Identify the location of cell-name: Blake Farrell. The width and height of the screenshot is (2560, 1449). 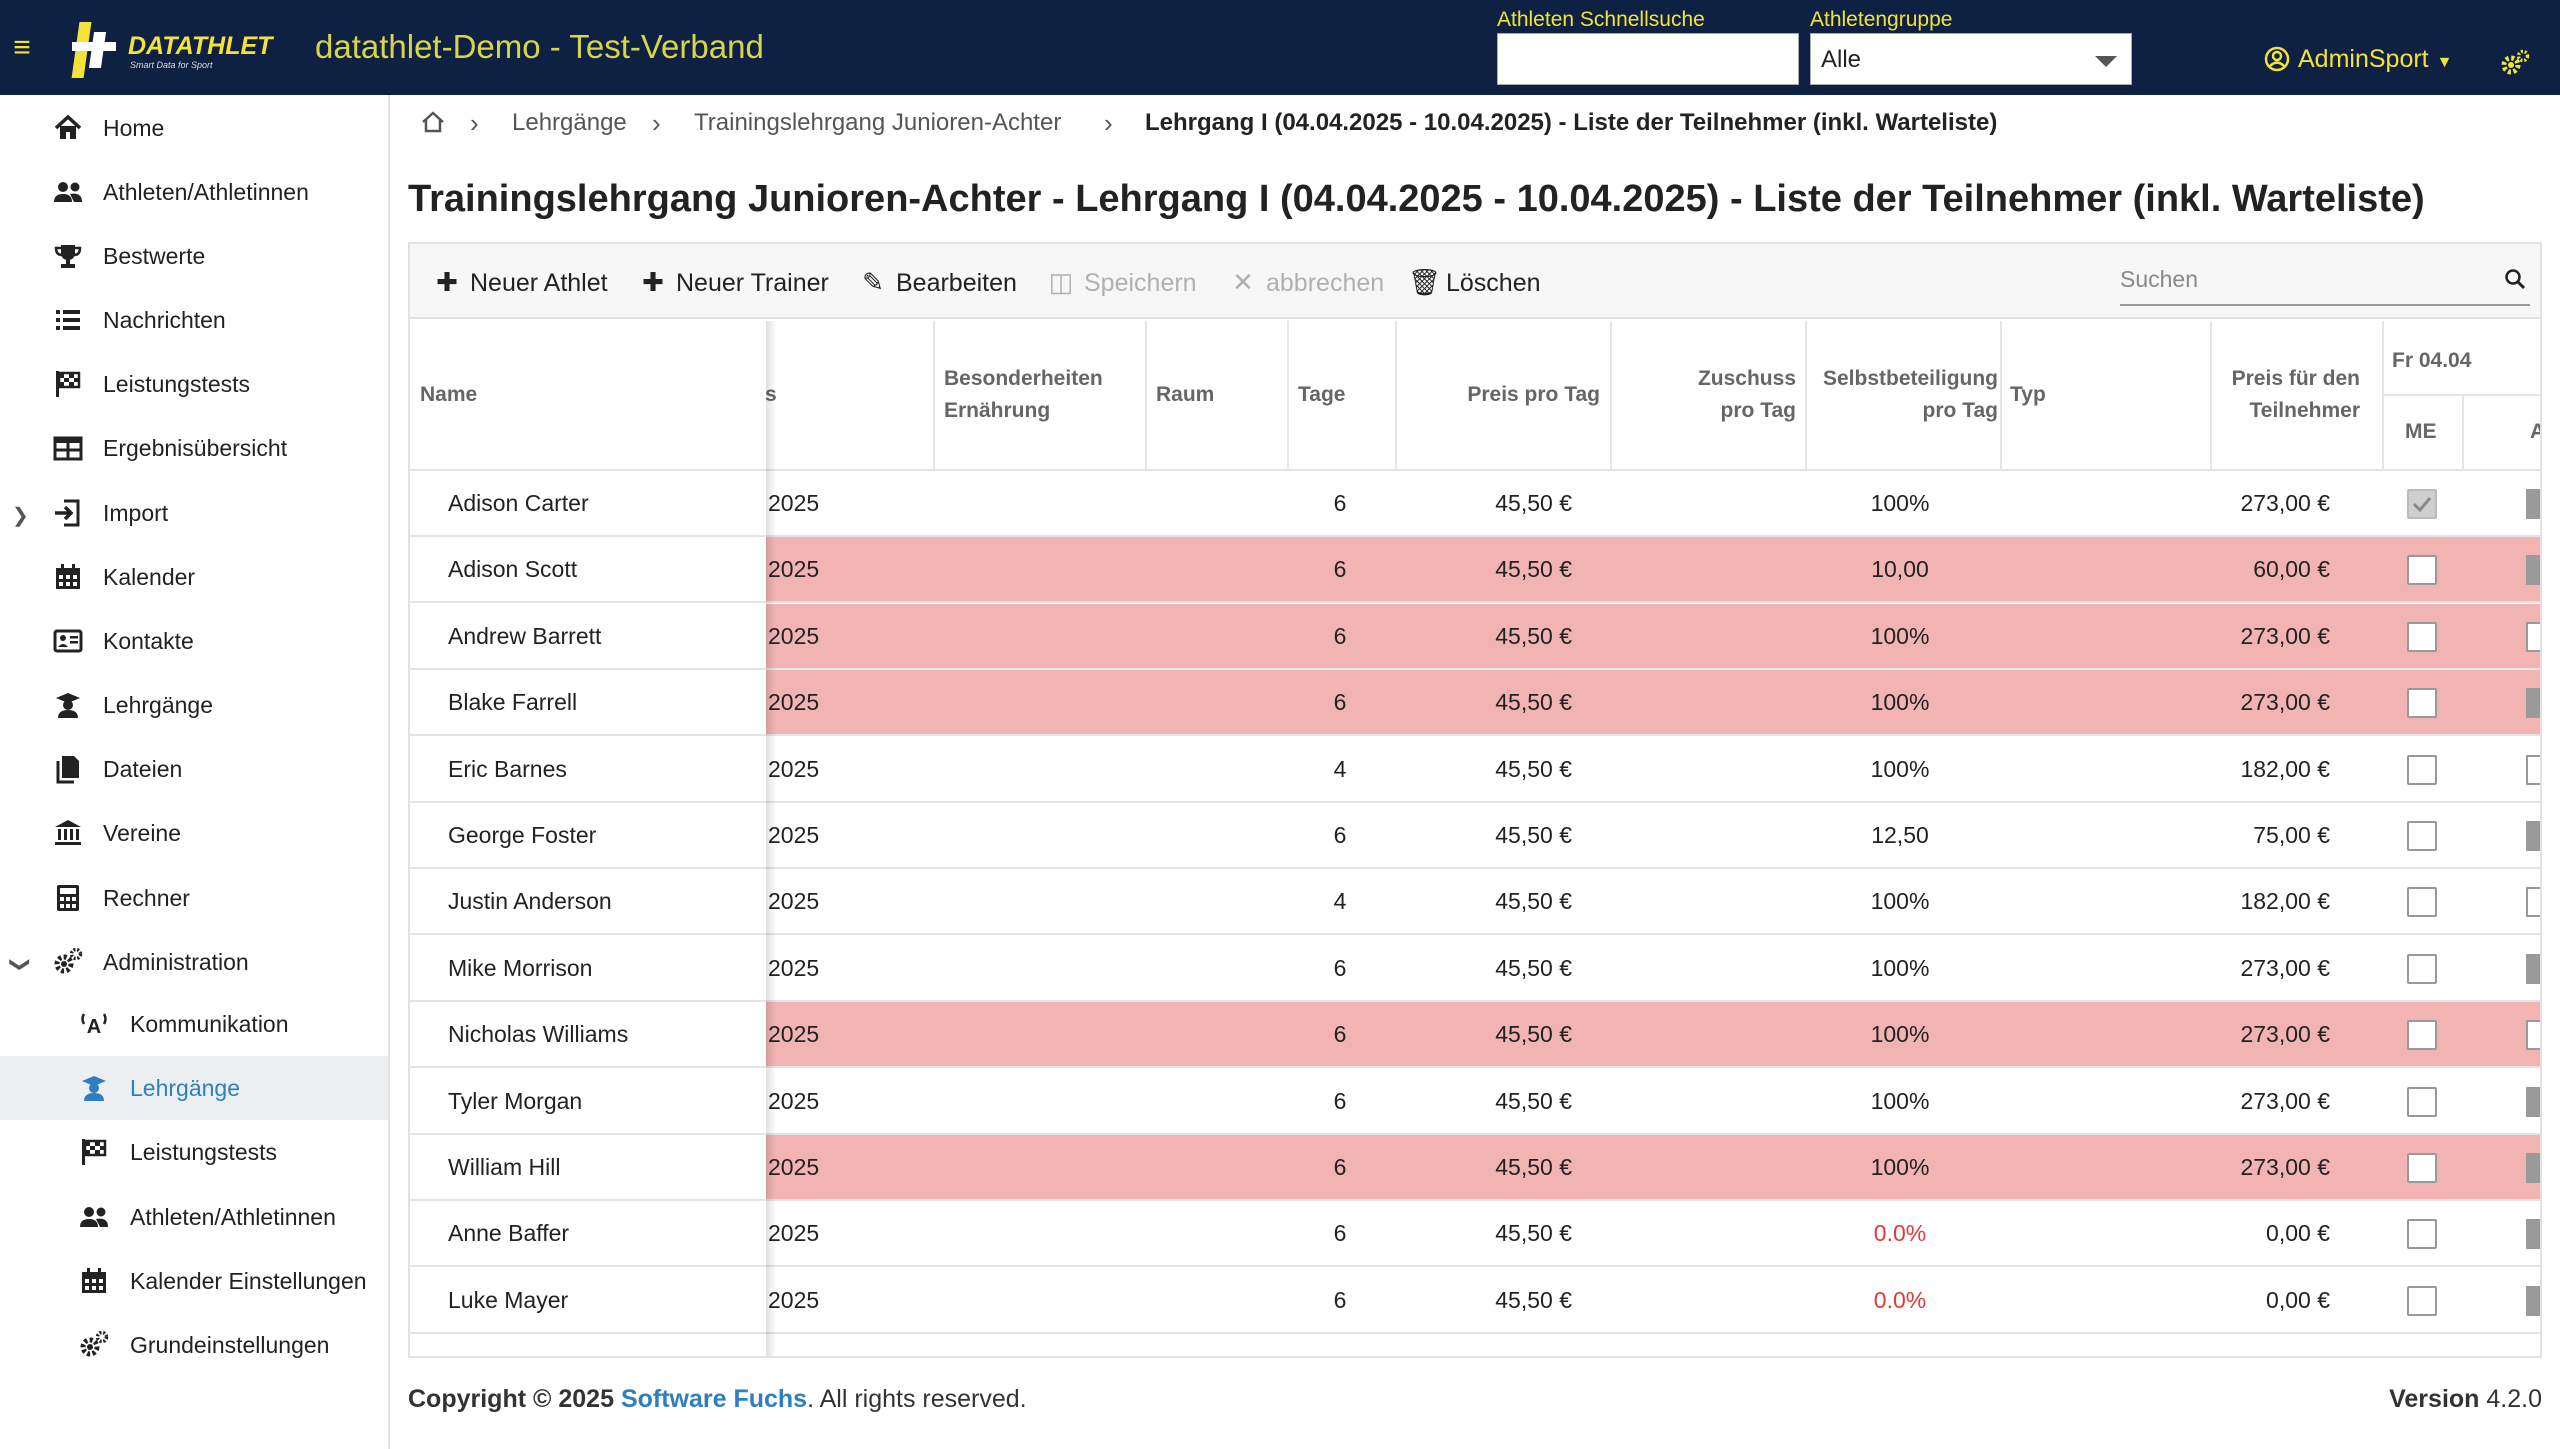
(513, 702).